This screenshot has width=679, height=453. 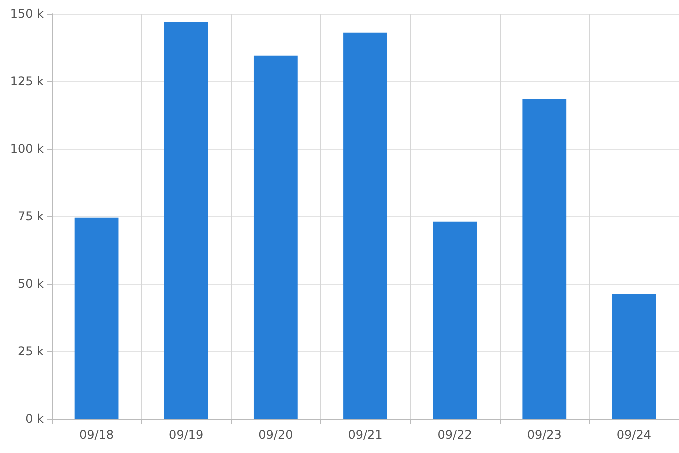 What do you see at coordinates (31, 351) in the screenshot?
I see `y-tick-label: 25 k` at bounding box center [31, 351].